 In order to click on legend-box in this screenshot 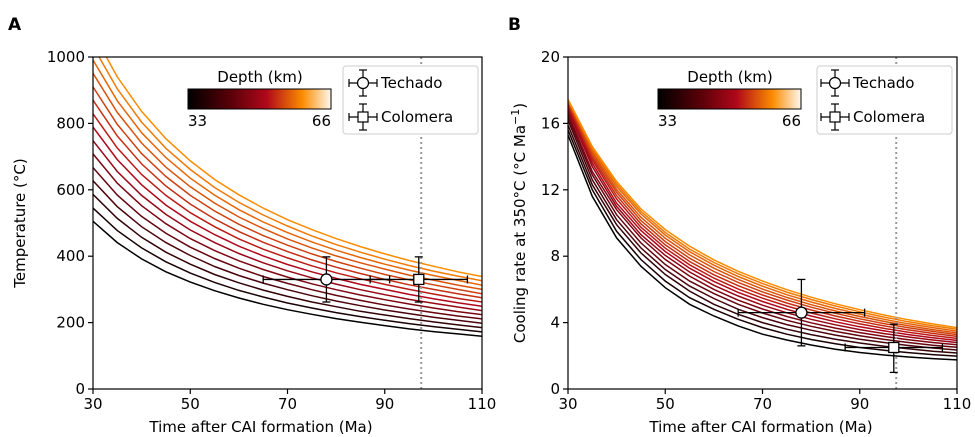, I will do `click(884, 100)`.